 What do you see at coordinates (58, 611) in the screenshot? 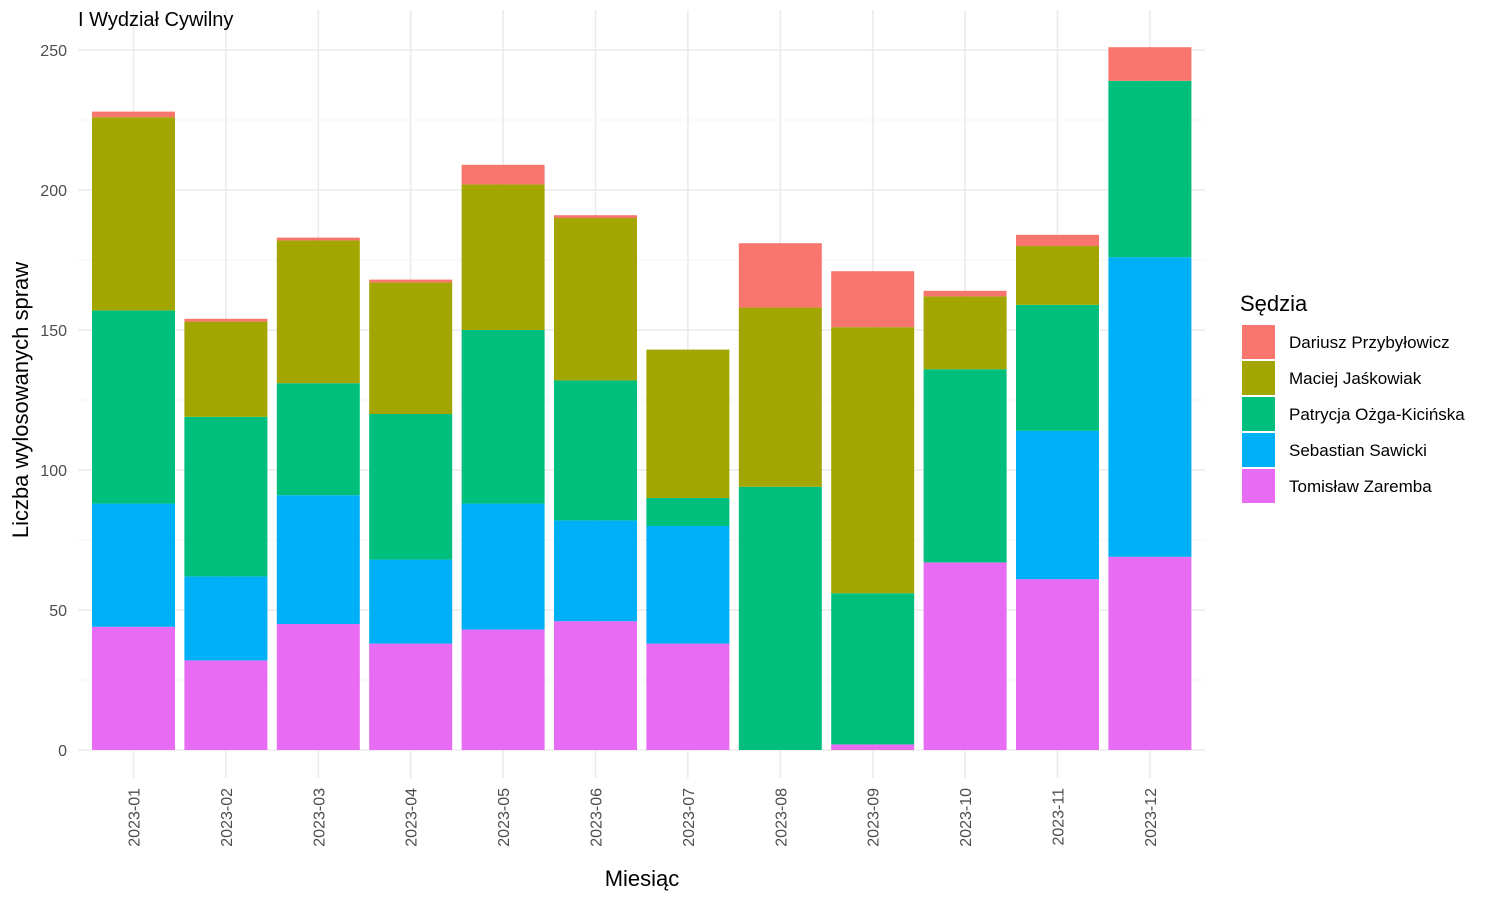
I see `y-tick-label: 50` at bounding box center [58, 611].